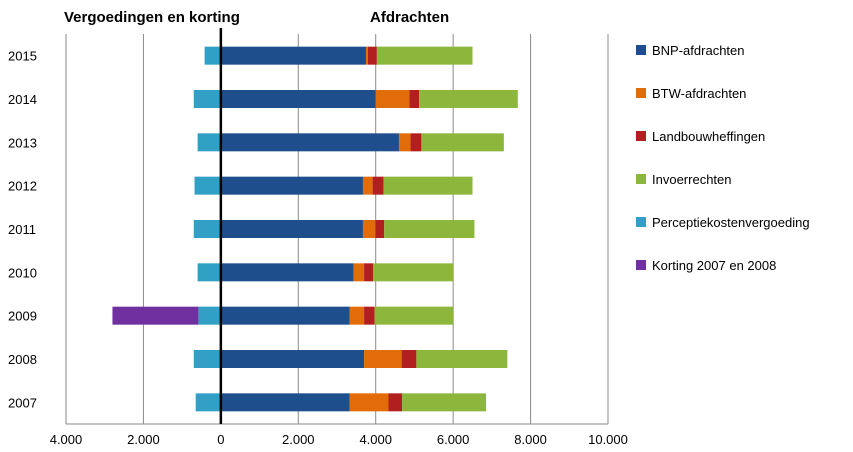  What do you see at coordinates (372, 55) in the screenshot?
I see `bar-landbouwheffingen-2015` at bounding box center [372, 55].